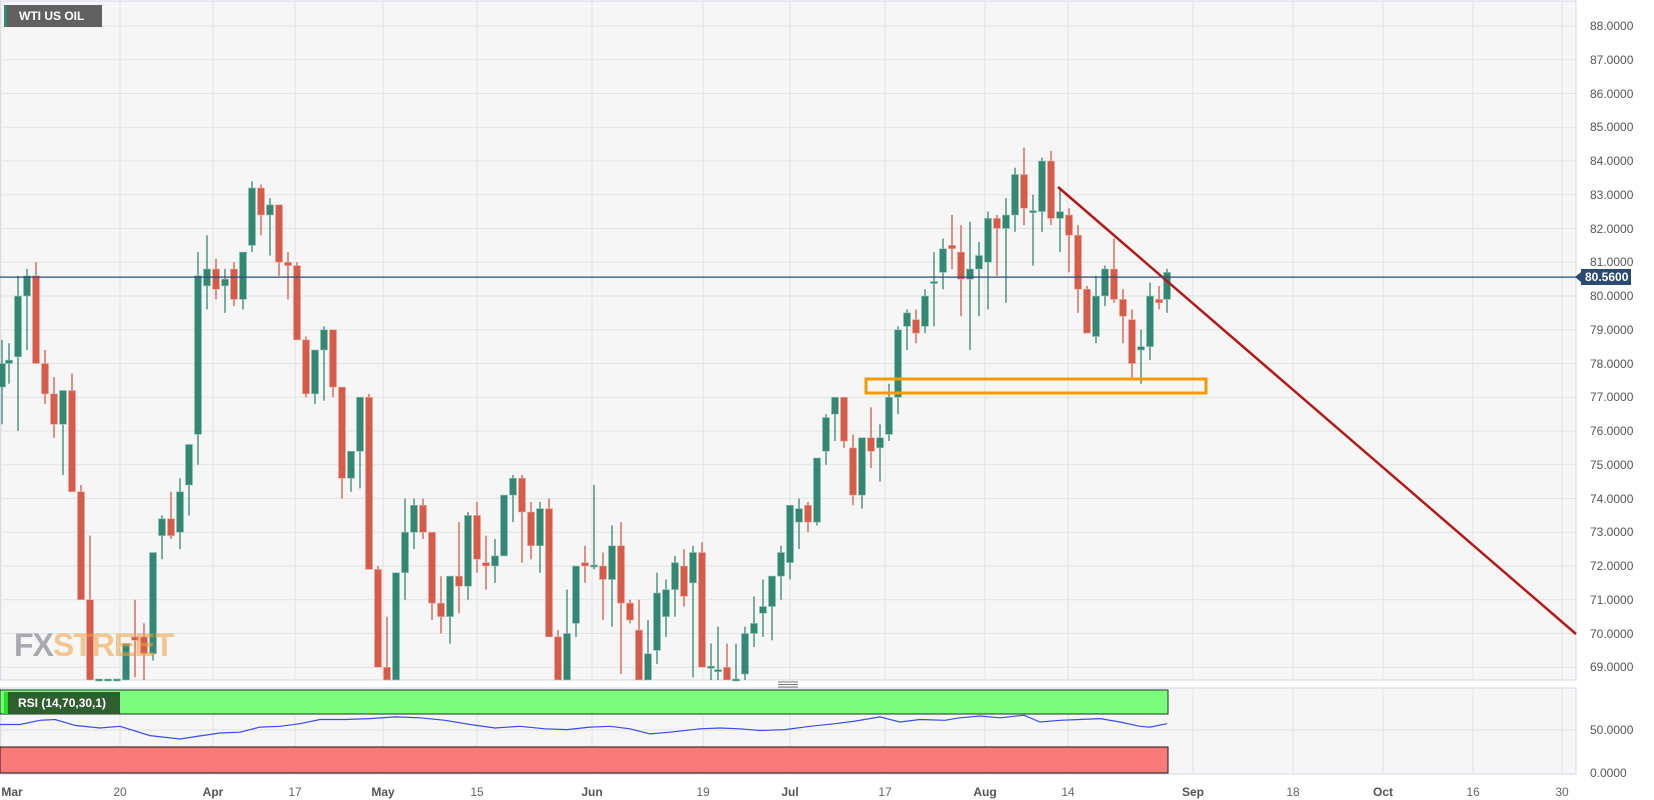  I want to click on price-axis-label: 86.0000, so click(1612, 93).